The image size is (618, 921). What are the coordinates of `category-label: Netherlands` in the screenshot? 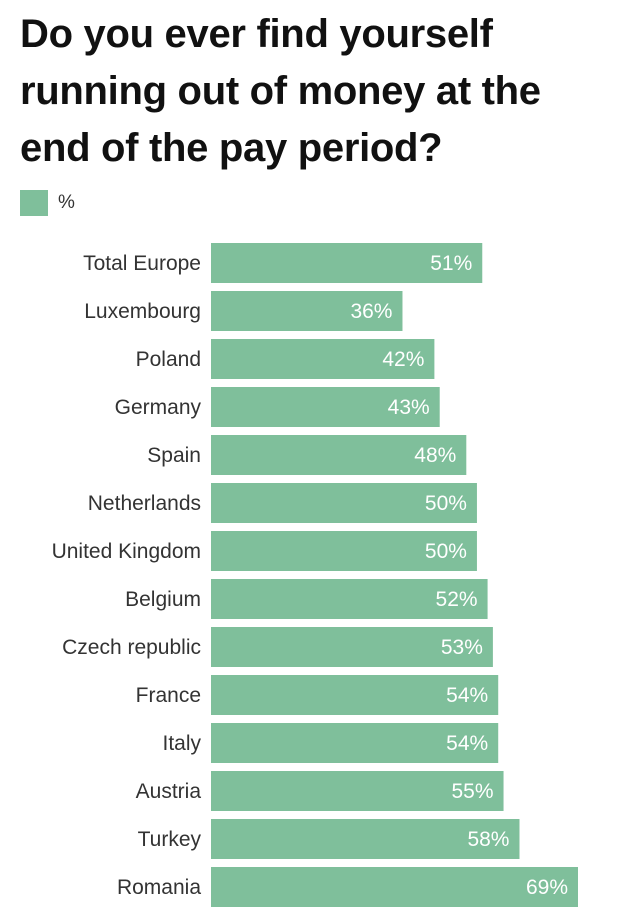 It's located at (144, 503).